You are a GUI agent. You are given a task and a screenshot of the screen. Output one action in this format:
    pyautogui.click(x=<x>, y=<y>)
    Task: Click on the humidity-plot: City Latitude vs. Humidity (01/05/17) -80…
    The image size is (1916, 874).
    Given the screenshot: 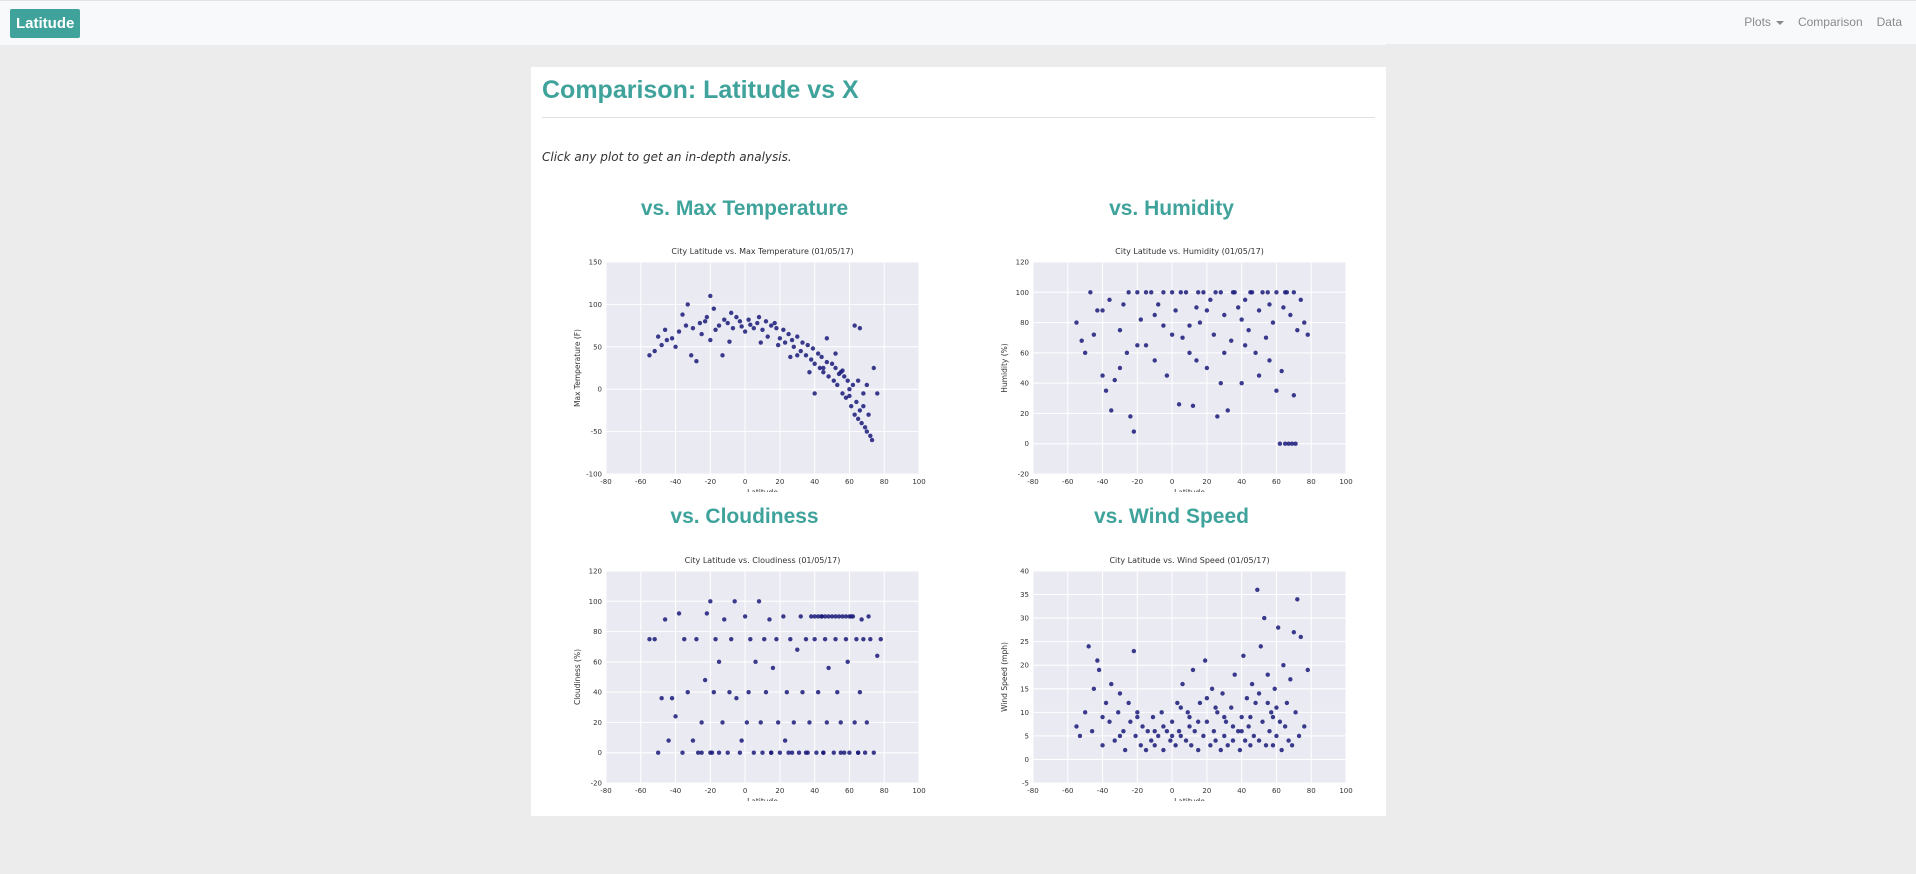 What is the action you would take?
    pyautogui.click(x=1173, y=367)
    